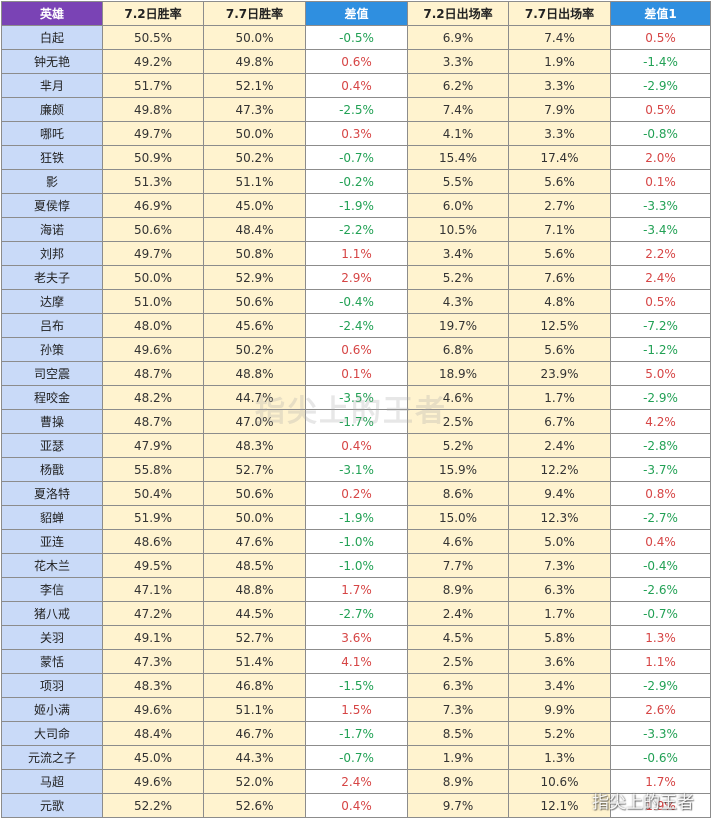 Image resolution: width=711 pixels, height=821 pixels. I want to click on header-win-rate-77: 7.7日胜率, so click(254, 13).